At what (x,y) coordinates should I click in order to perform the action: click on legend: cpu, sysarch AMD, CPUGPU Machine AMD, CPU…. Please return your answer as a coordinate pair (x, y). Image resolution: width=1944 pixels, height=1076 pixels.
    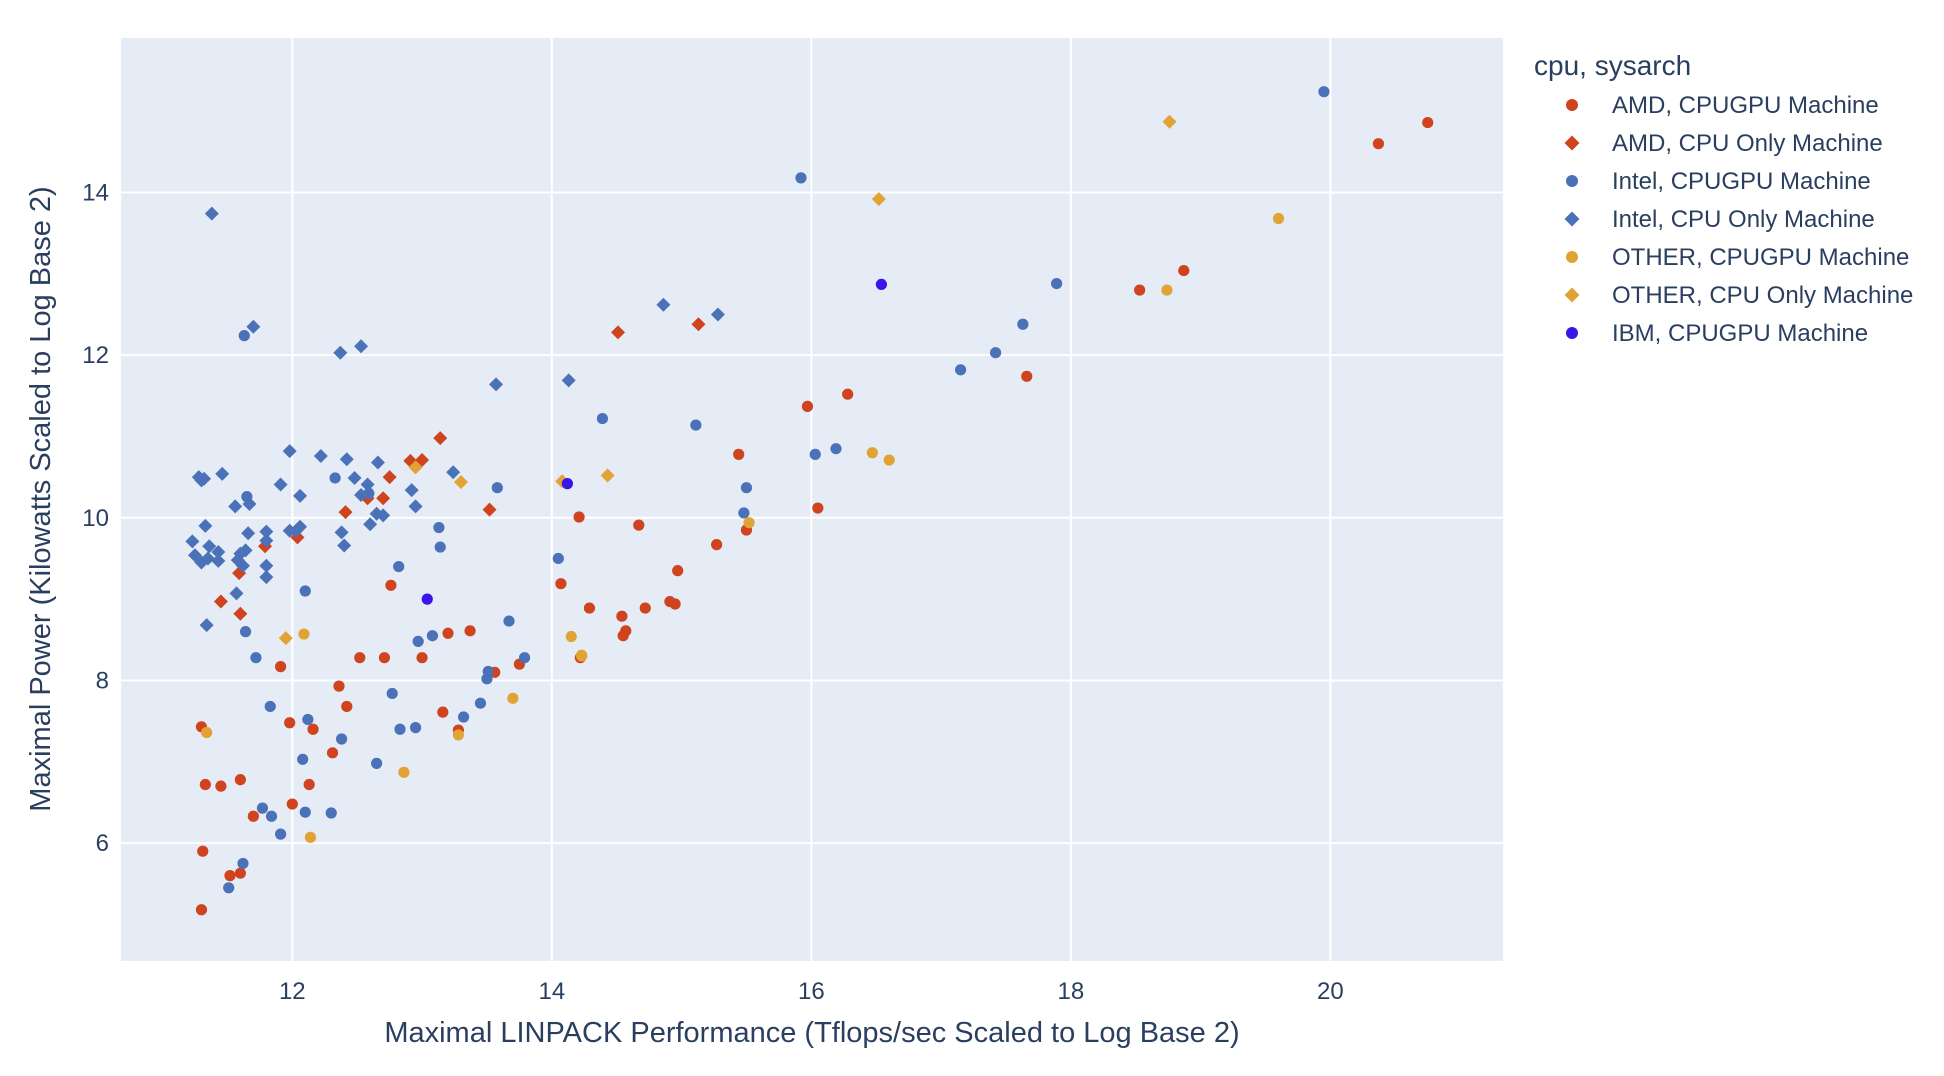
    Looking at the image, I should click on (1723, 198).